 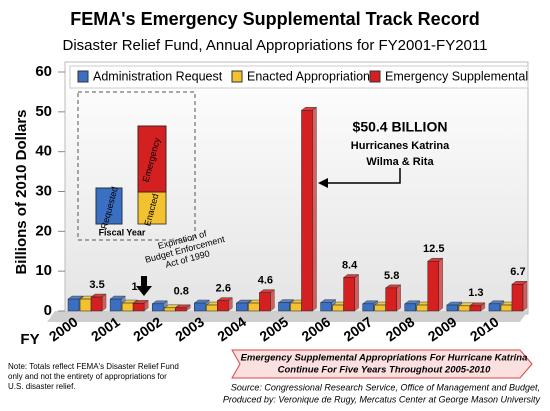 I want to click on down-arrow, so click(x=144, y=286).